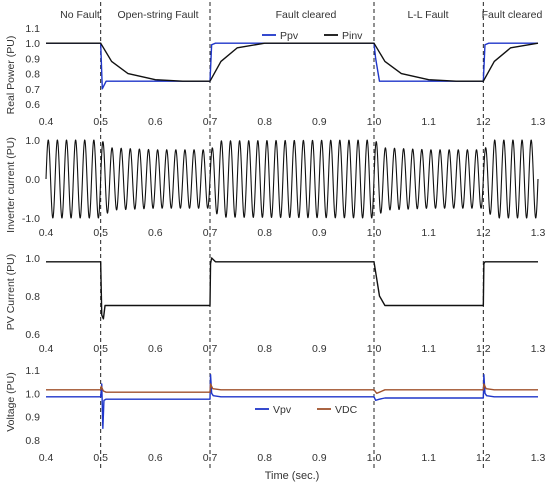  I want to click on y-tick-label: 0.0, so click(32, 180).